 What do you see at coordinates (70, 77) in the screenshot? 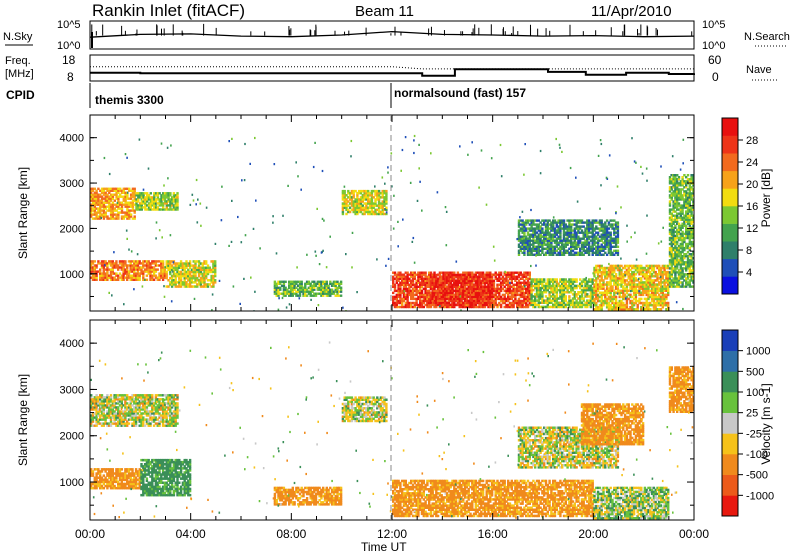
I see `freq-tick-bottom: 8` at bounding box center [70, 77].